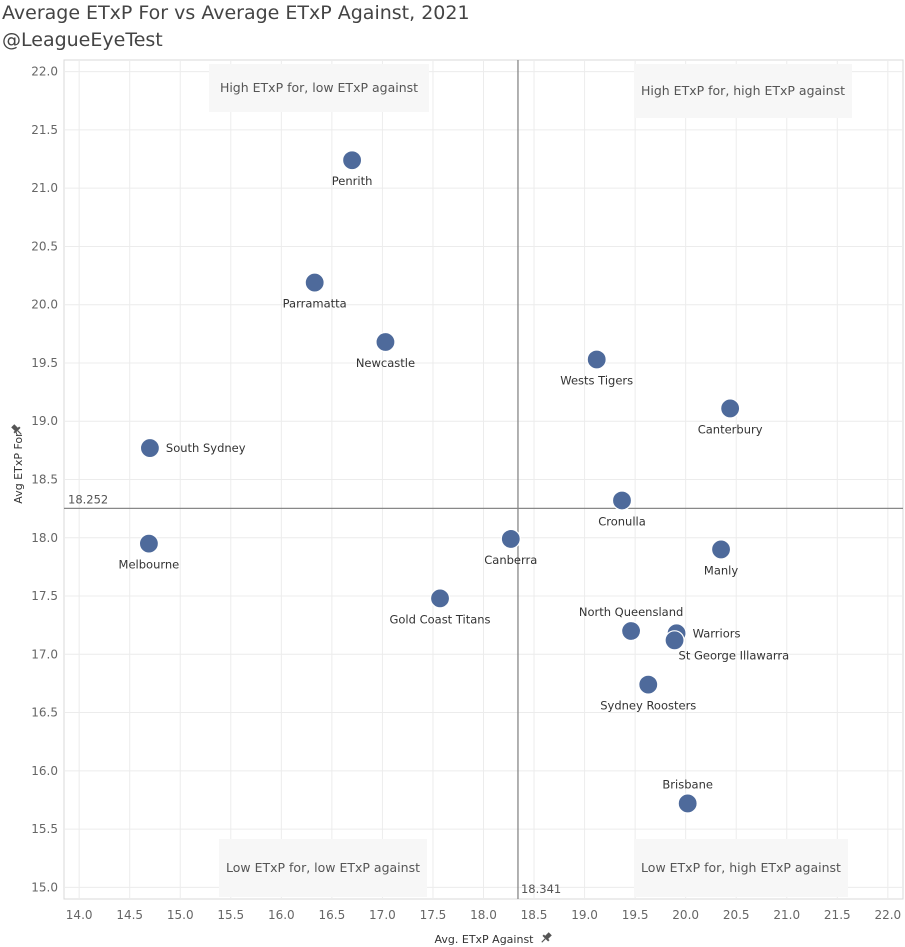  What do you see at coordinates (736, 915) in the screenshot?
I see `x-tick-label: 20.5` at bounding box center [736, 915].